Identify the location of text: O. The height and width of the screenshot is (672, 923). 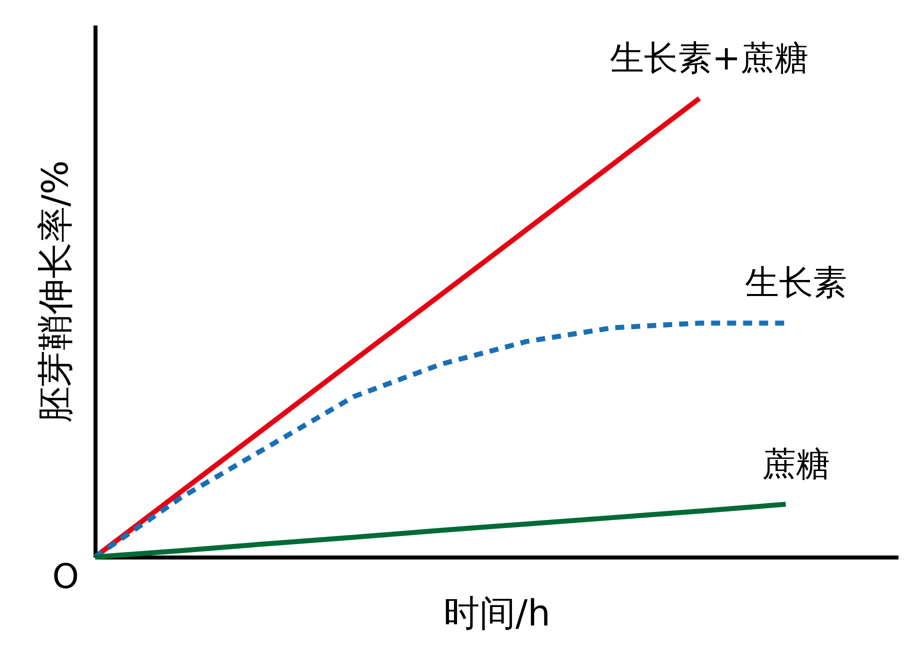
(65, 577).